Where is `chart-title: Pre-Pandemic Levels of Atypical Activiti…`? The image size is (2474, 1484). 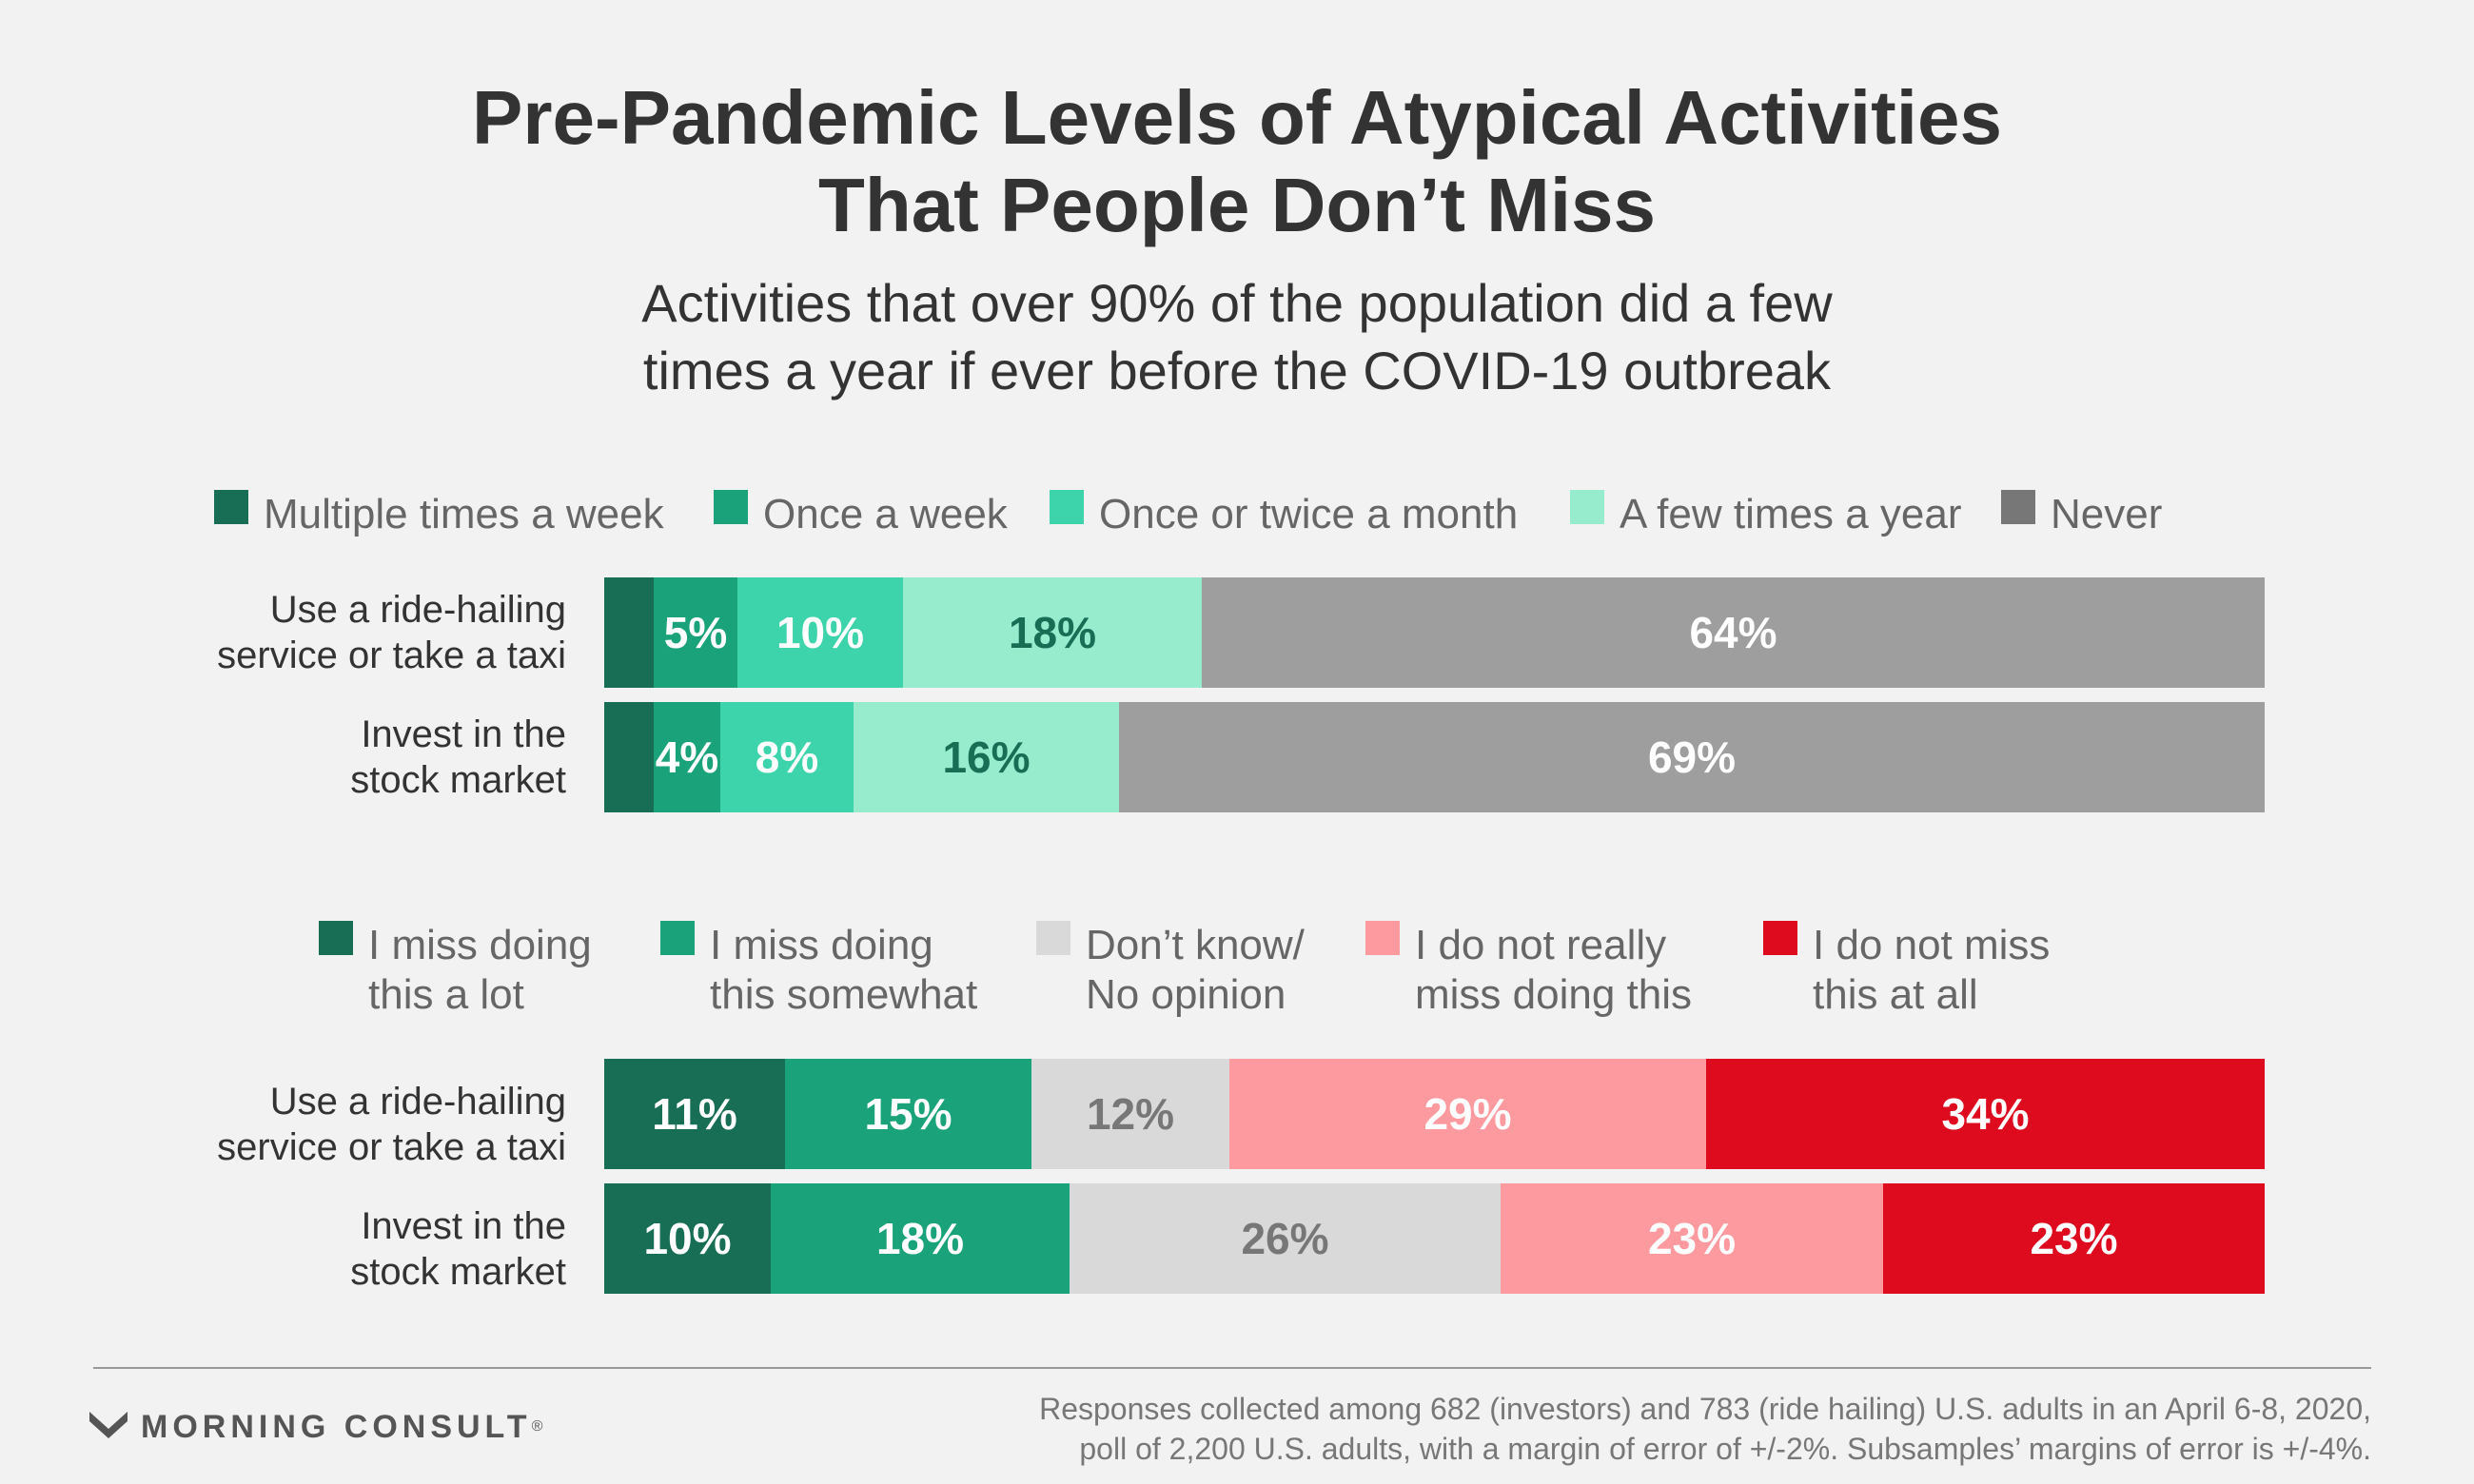 chart-title: Pre-Pandemic Levels of Atypical Activiti… is located at coordinates (1237, 161).